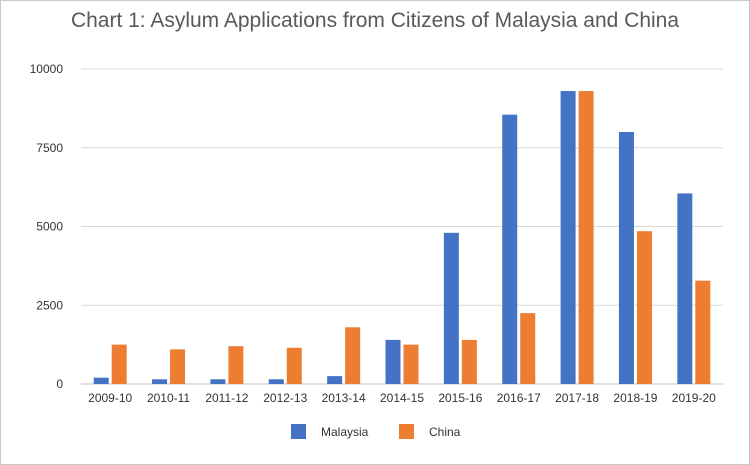 Image resolution: width=750 pixels, height=465 pixels. Describe the element at coordinates (344, 398) in the screenshot. I see `x-tick-label: 2013-14` at that location.